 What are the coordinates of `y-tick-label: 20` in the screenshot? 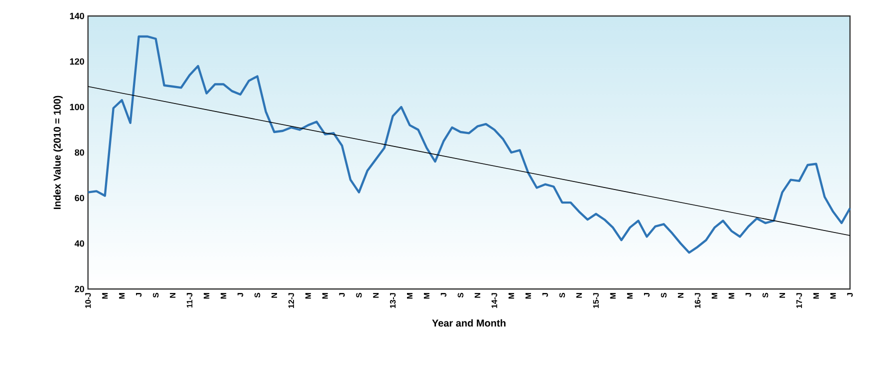 It's located at (79, 289).